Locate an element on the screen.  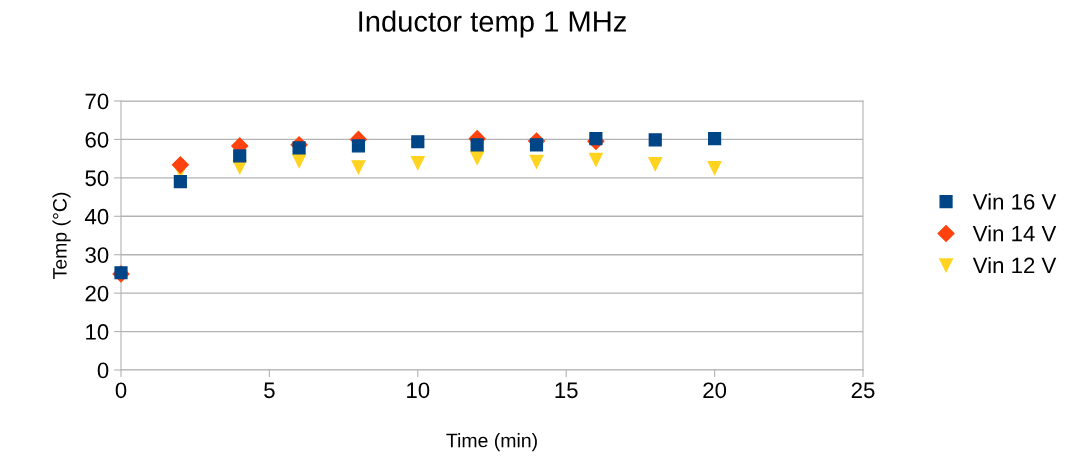
x-tick-label: 0 is located at coordinates (121, 390).